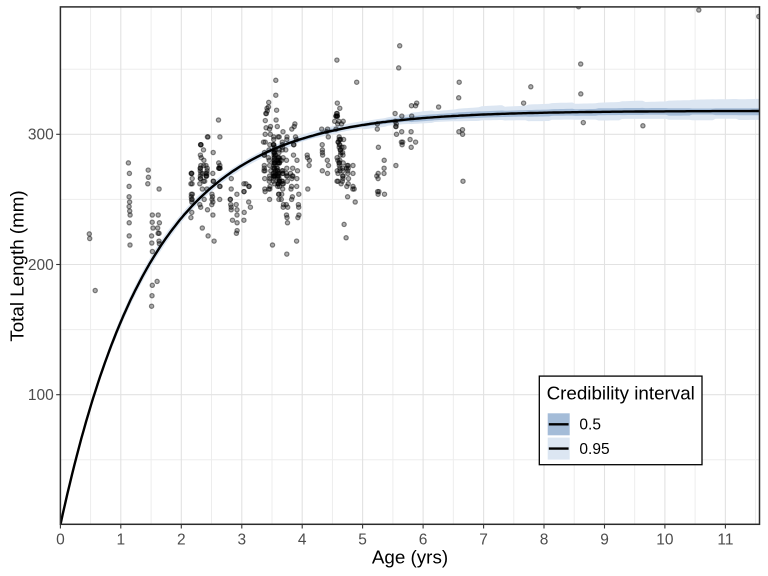 The image size is (768, 576). What do you see at coordinates (665, 540) in the screenshot?
I see `svg-text: 10` at bounding box center [665, 540].